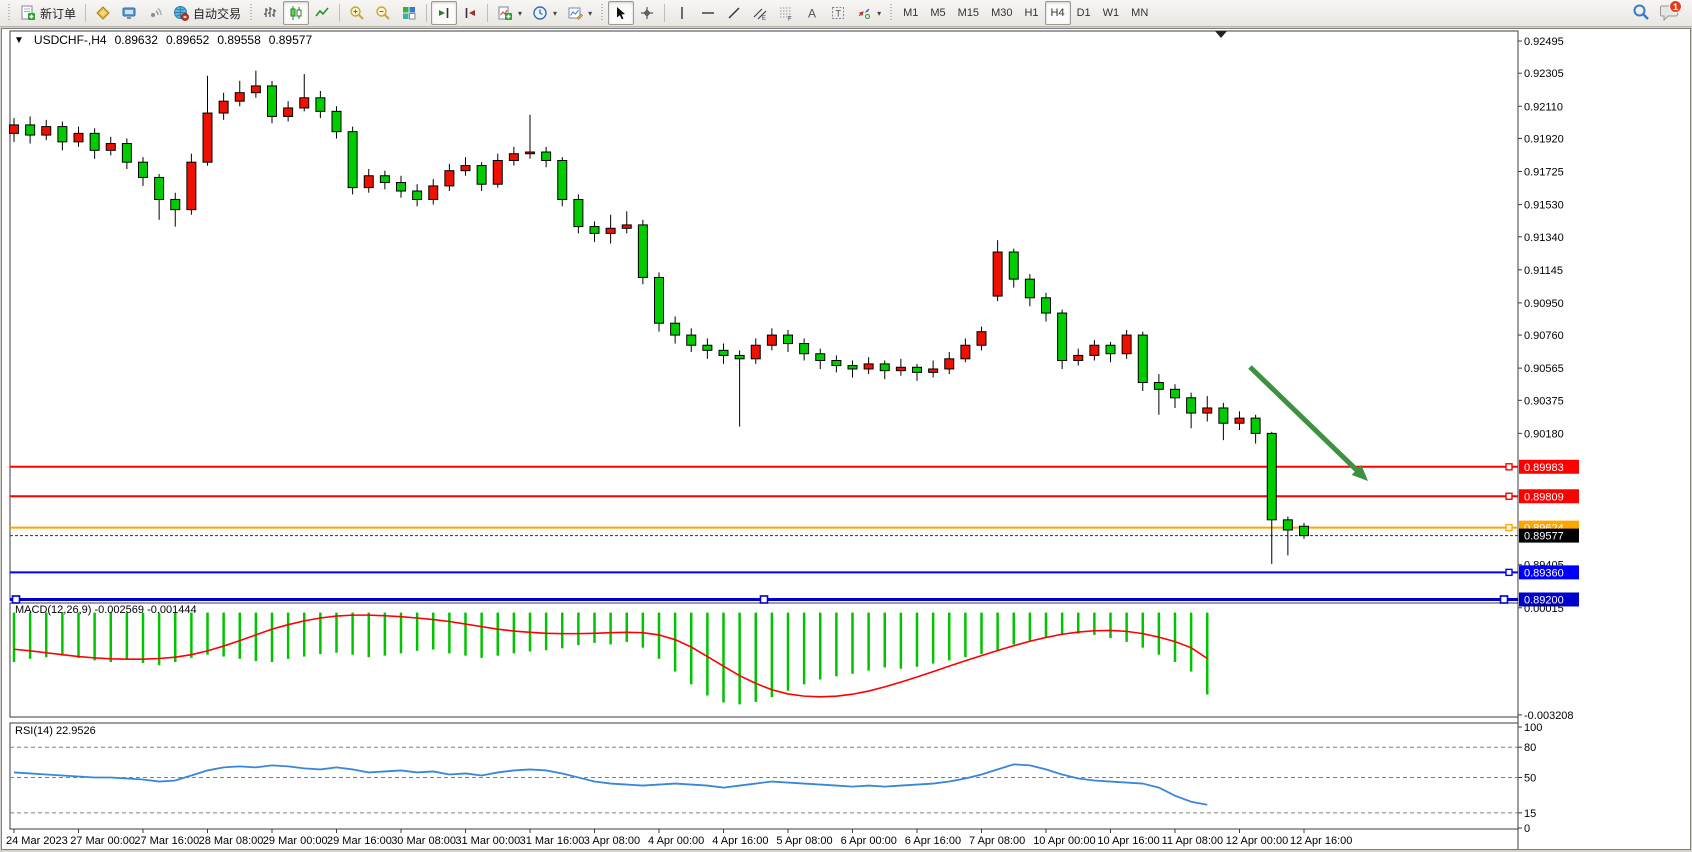 This screenshot has height=852, width=1692. What do you see at coordinates (1193, 841) in the screenshot?
I see `time-tick-label: 11 Apr 08:00` at bounding box center [1193, 841].